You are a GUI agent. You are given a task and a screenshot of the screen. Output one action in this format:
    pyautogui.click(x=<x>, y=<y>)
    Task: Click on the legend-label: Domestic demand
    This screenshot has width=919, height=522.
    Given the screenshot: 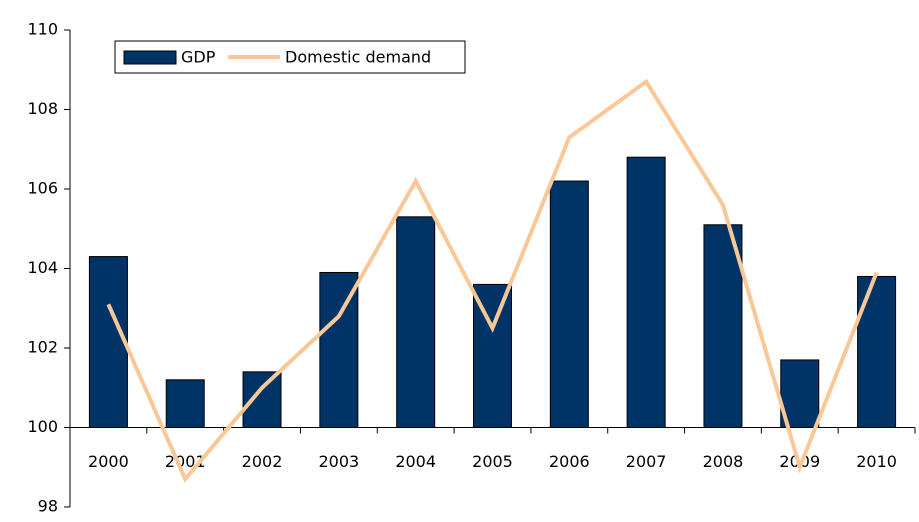 What is the action you would take?
    pyautogui.click(x=358, y=57)
    